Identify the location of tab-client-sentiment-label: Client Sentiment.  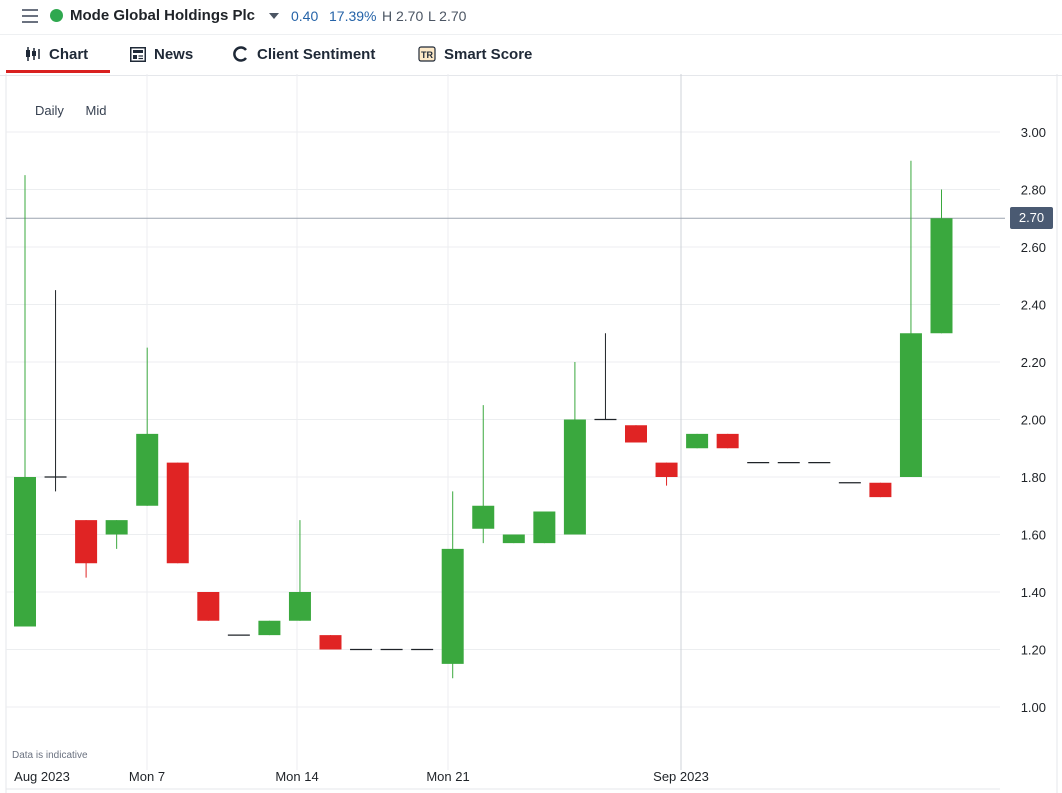
(316, 54).